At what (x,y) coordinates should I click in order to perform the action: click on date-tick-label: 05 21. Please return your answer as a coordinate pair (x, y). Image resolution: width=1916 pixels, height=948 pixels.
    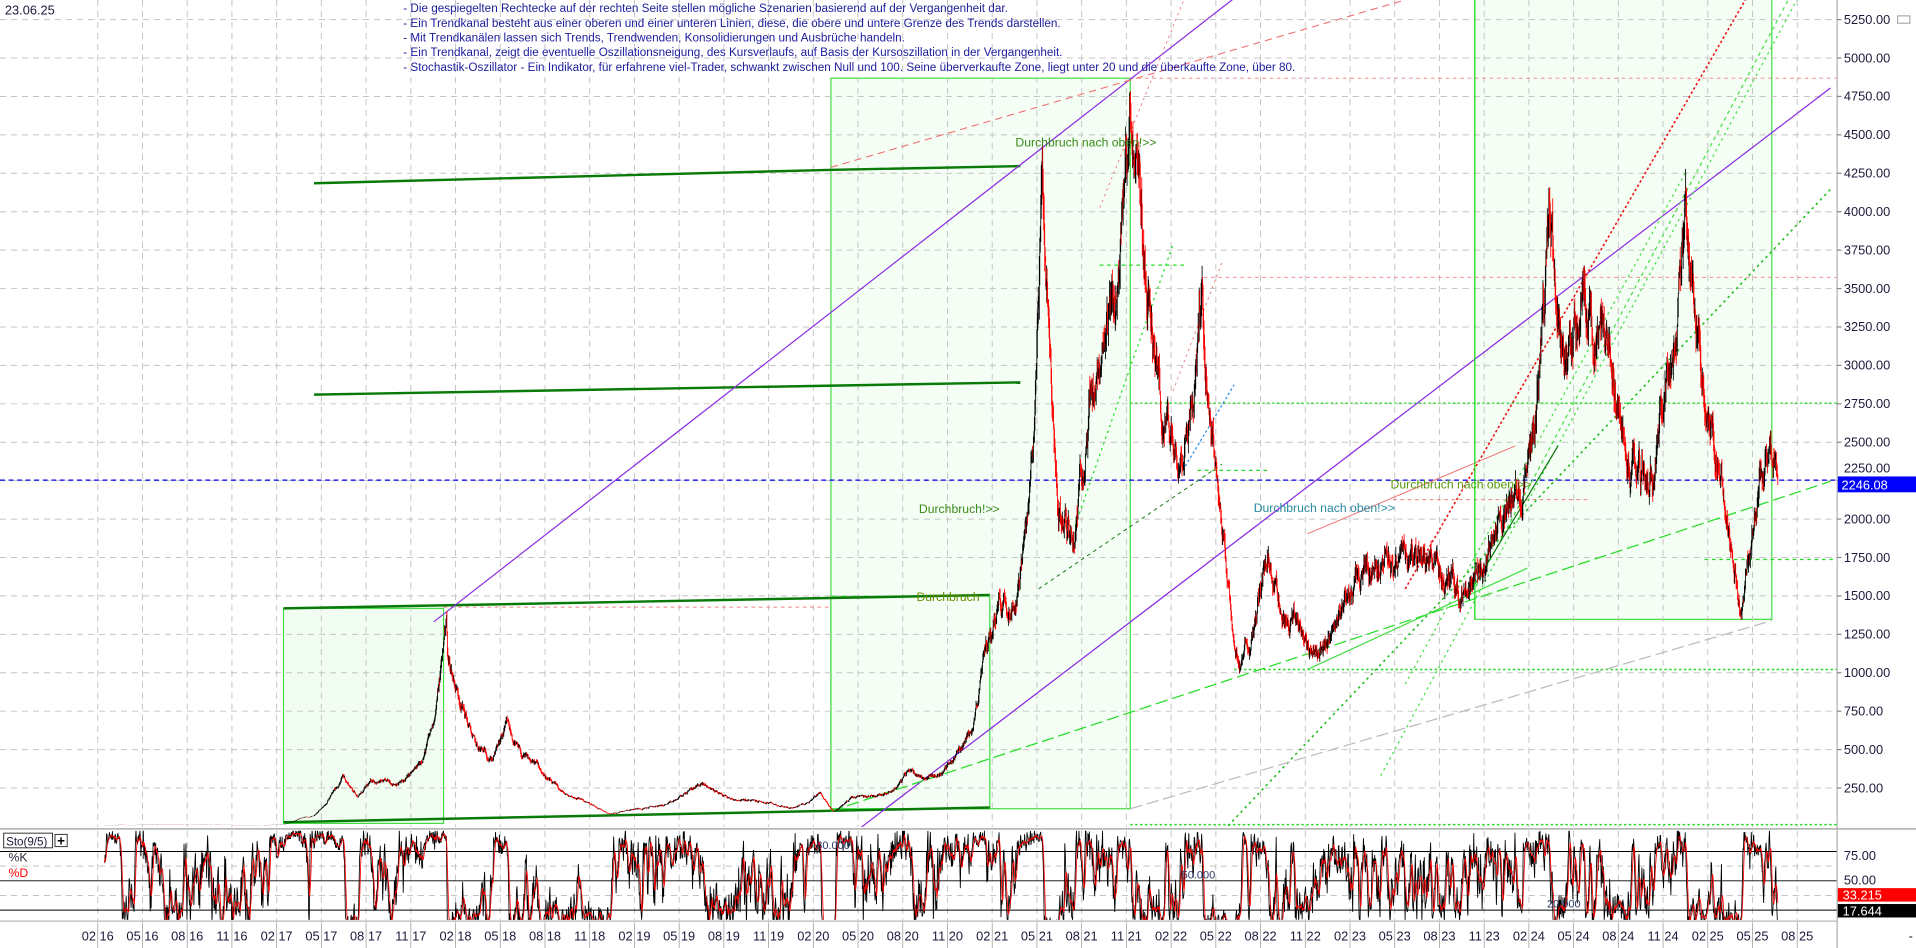
    Looking at the image, I should click on (1037, 936).